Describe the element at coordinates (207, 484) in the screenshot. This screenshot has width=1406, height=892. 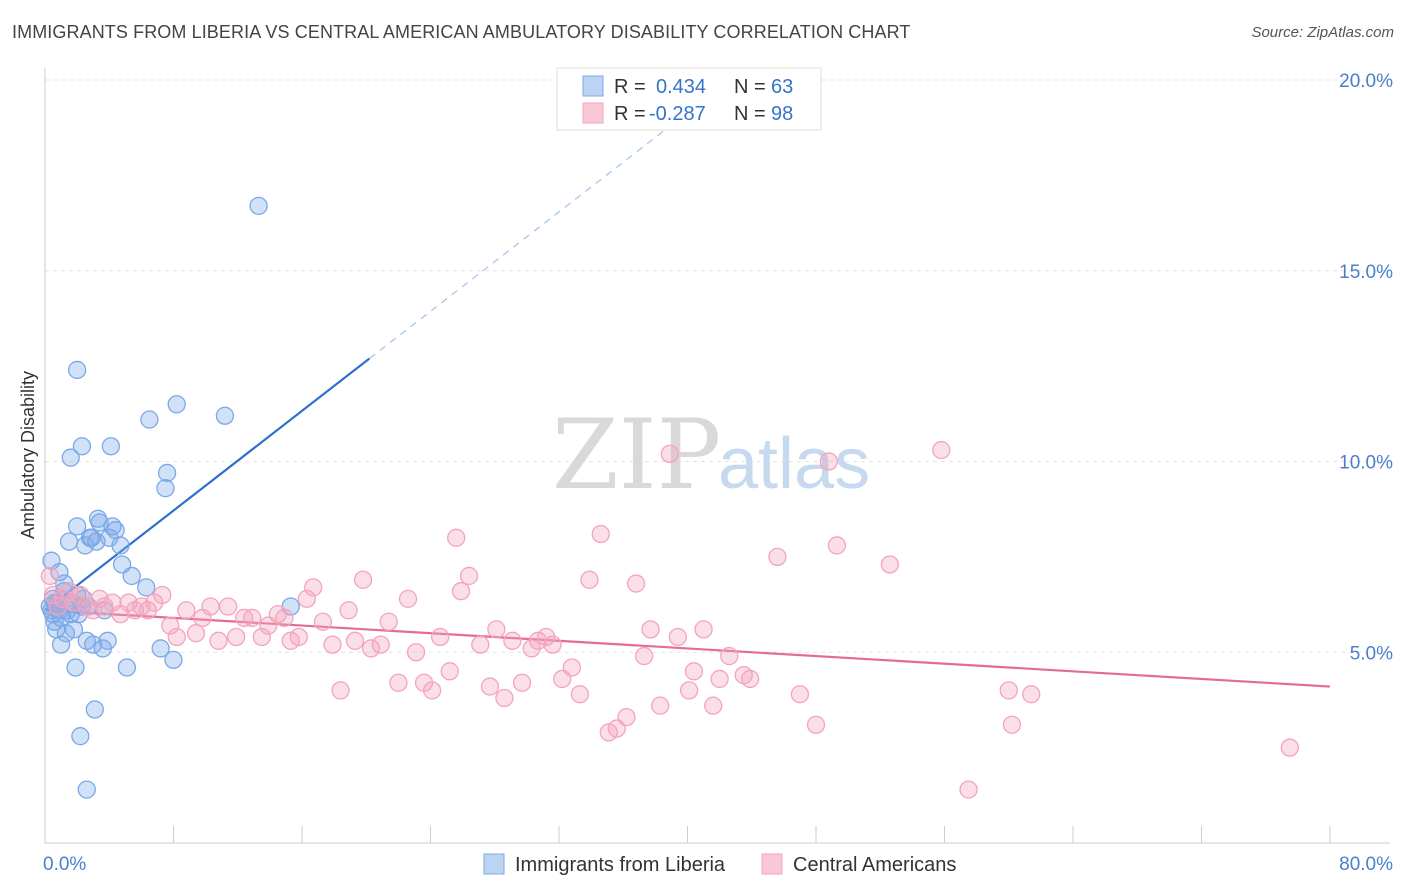
I see `trend-line-liberia` at that location.